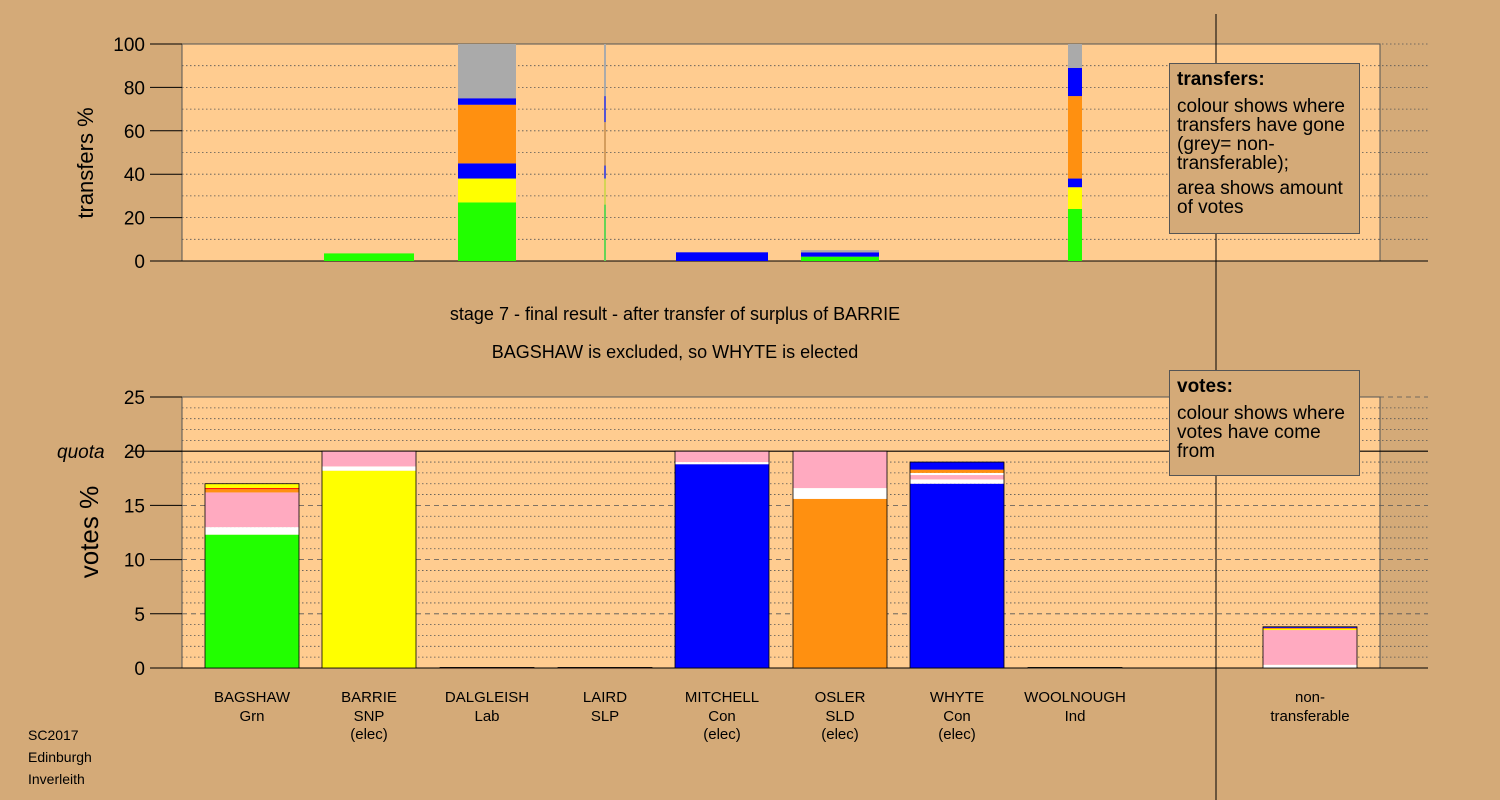  I want to click on votes-legend-line1: colour shows where votes have come from, so click(1261, 432).